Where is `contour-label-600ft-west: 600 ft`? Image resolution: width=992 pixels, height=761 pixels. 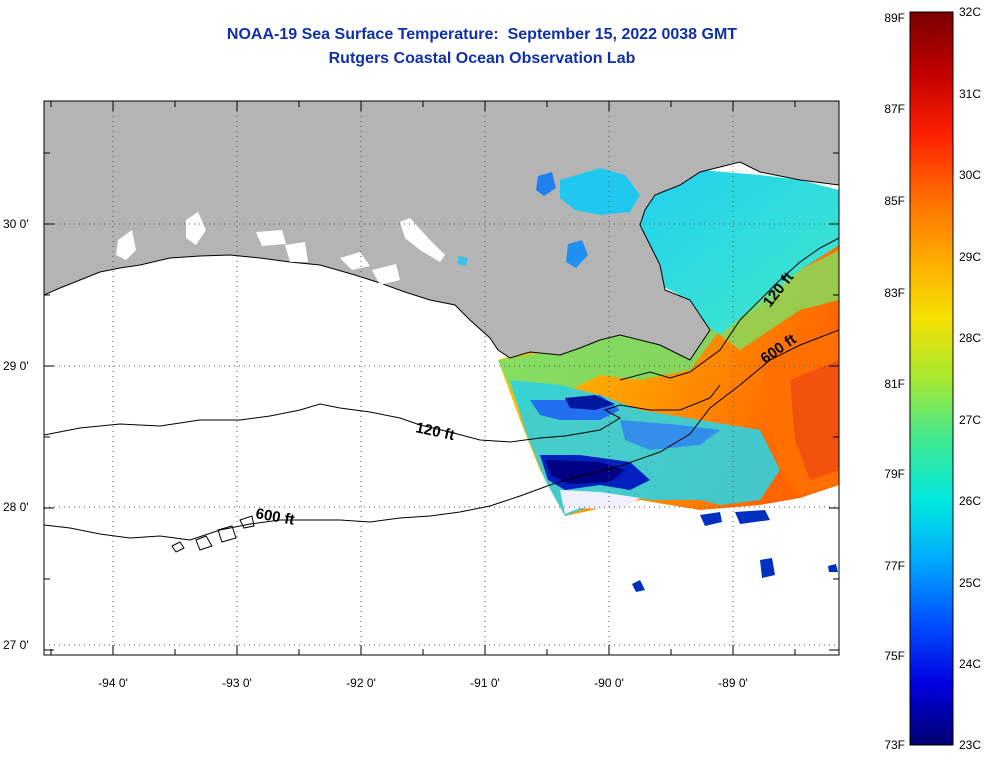
contour-label-600ft-west: 600 ft is located at coordinates (275, 517).